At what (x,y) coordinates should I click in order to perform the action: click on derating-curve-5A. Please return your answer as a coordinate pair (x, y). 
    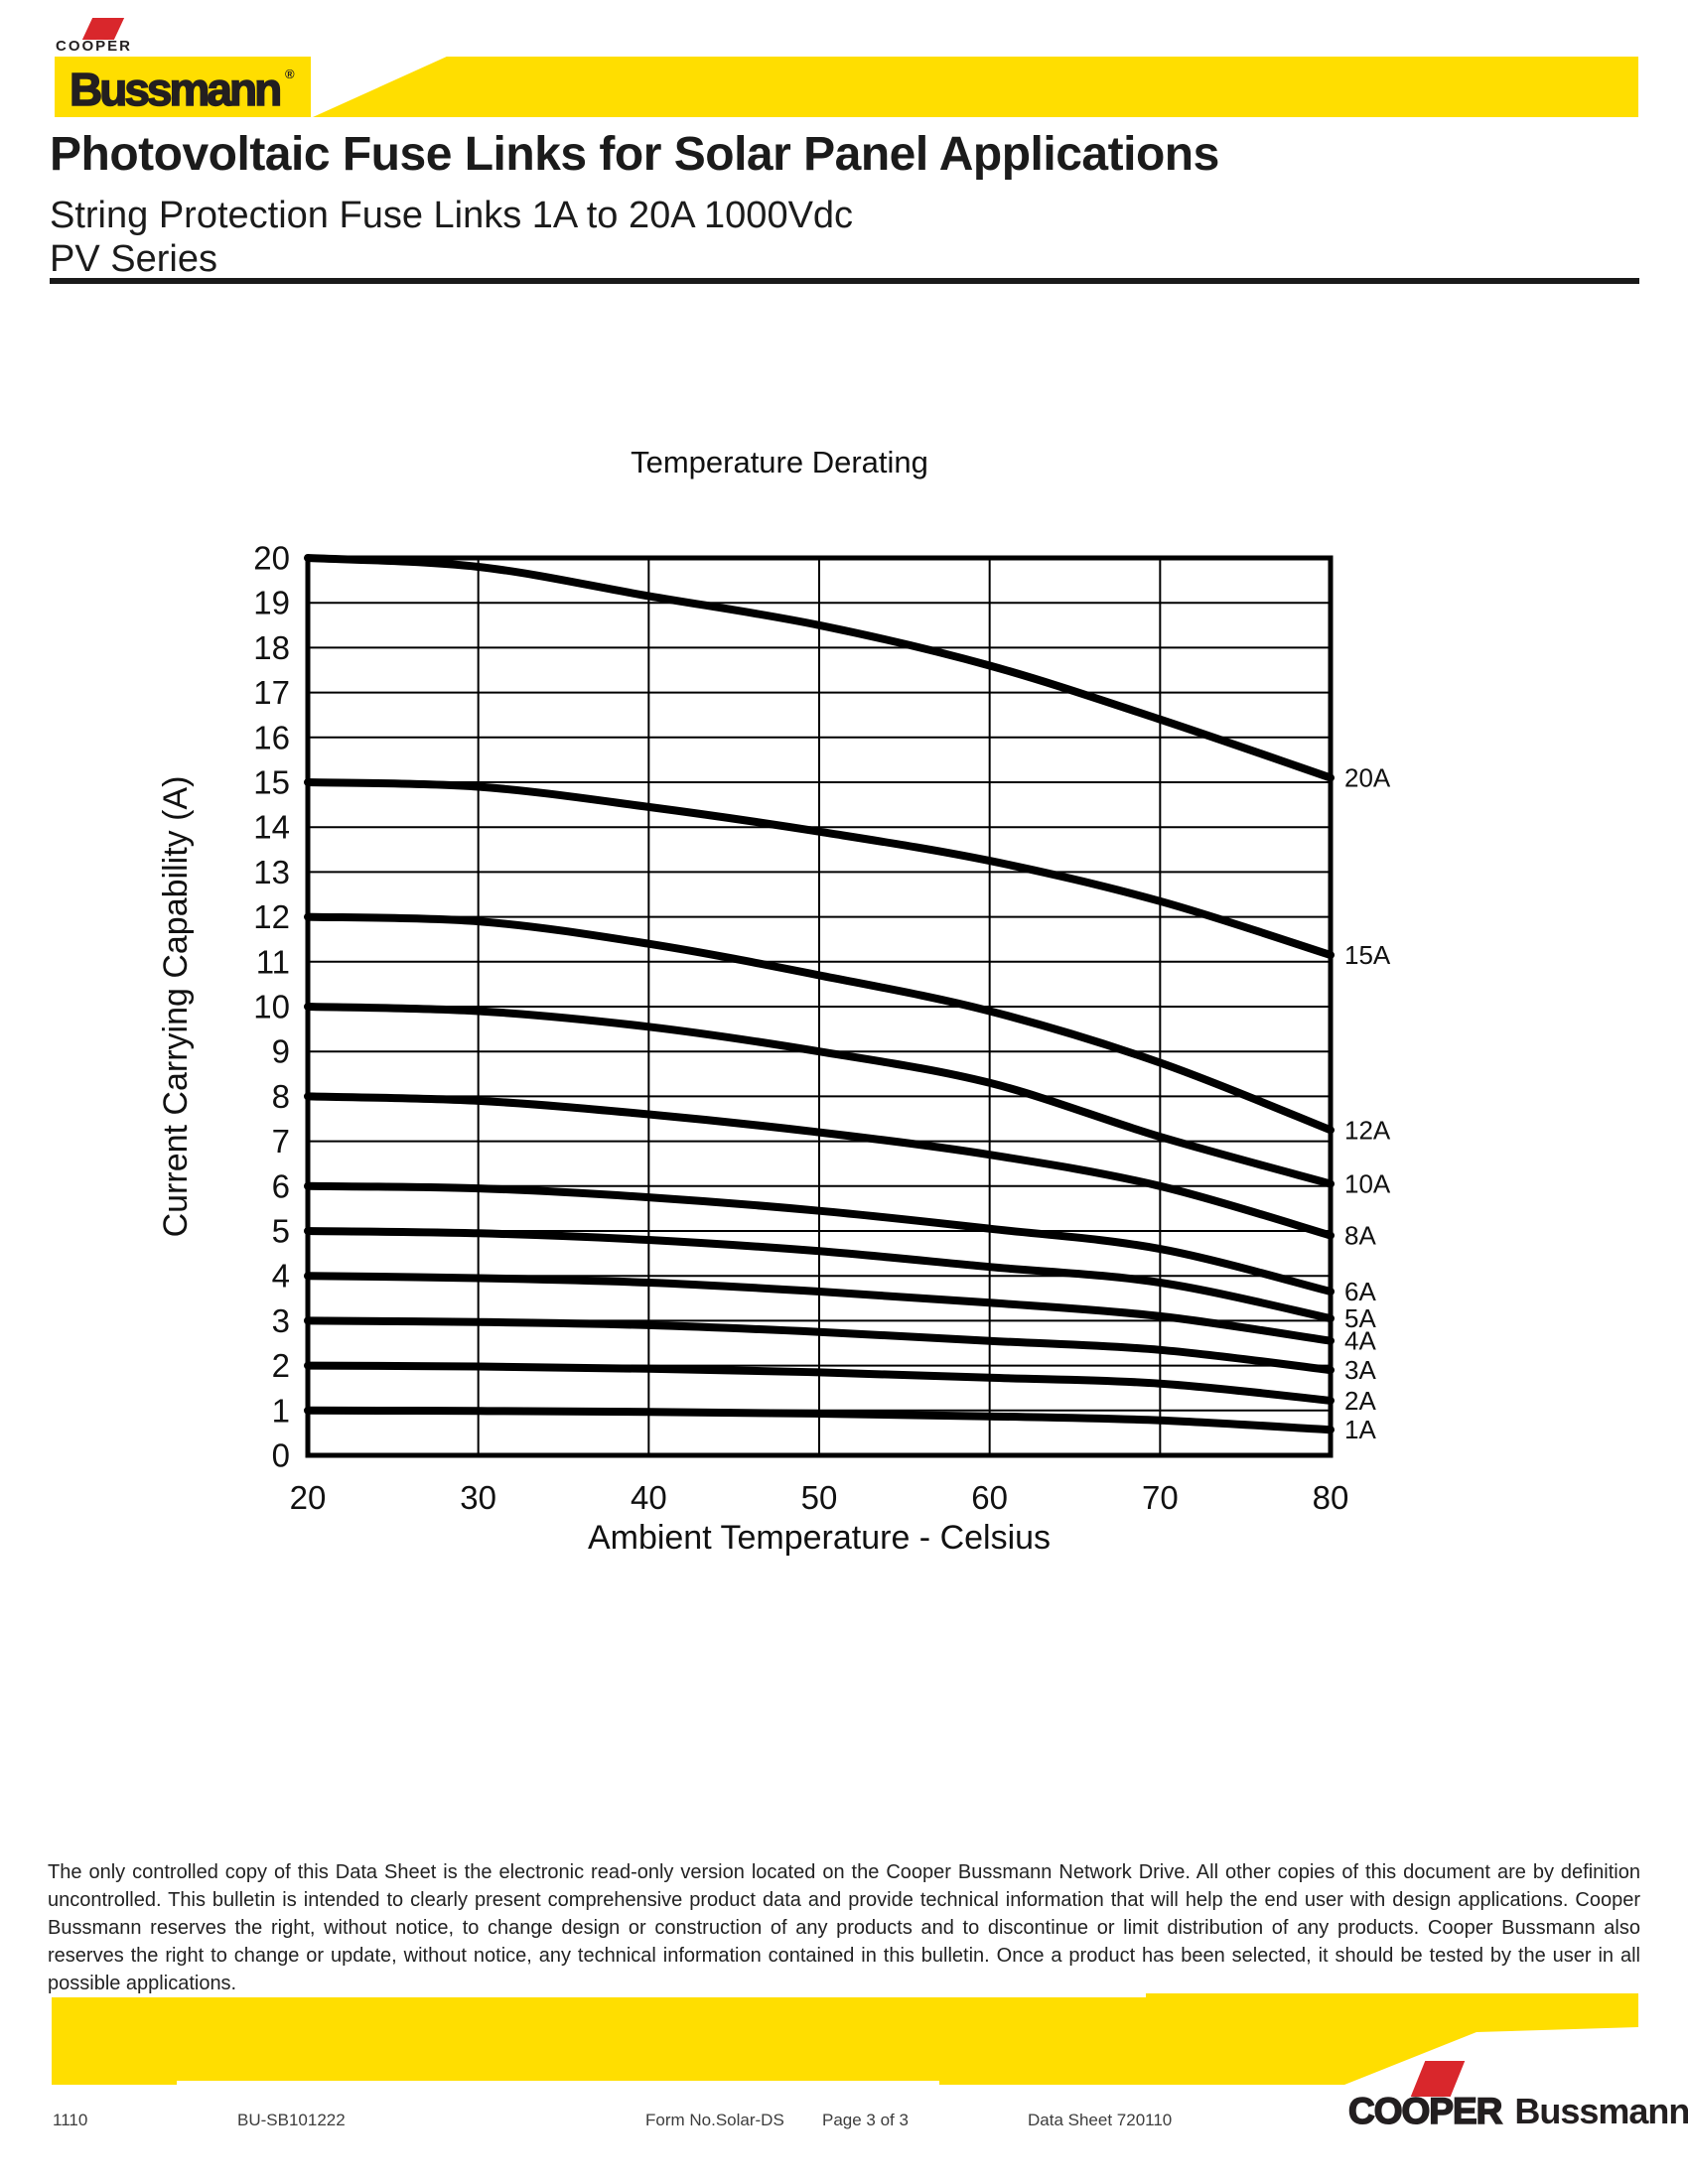
    Looking at the image, I should click on (819, 1275).